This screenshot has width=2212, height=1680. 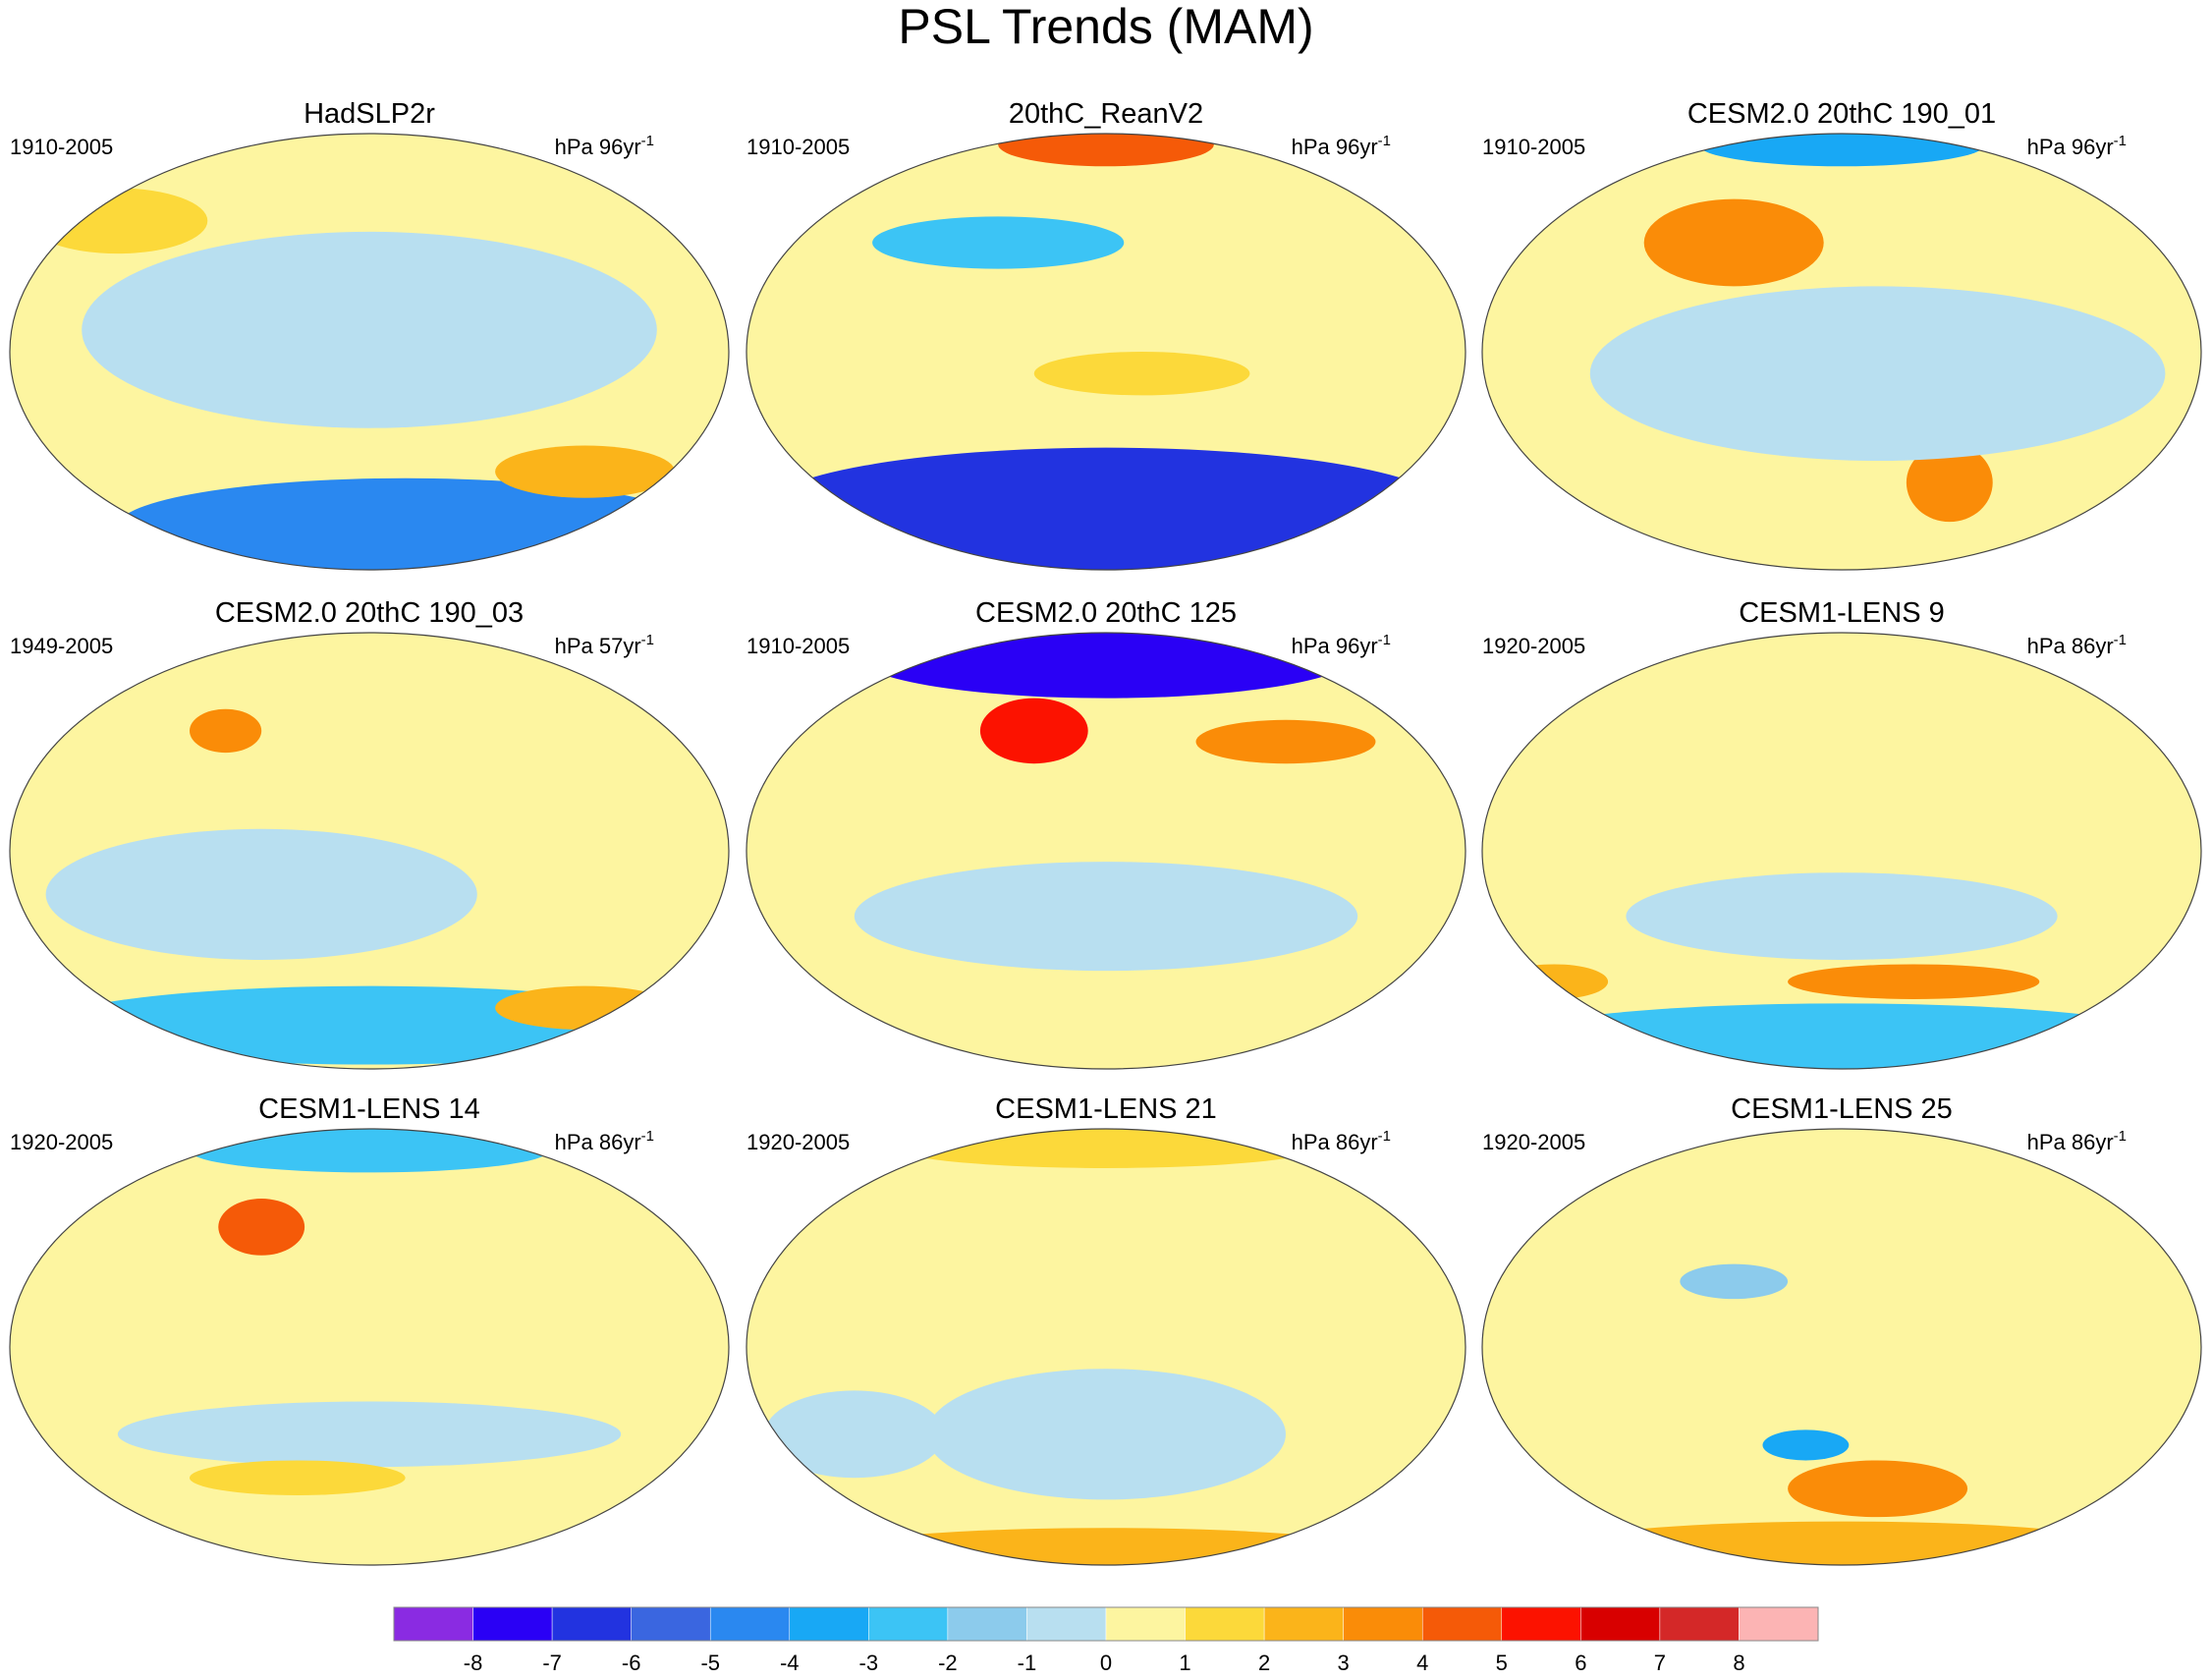 I want to click on colorbar-label: 4, so click(x=1422, y=1663).